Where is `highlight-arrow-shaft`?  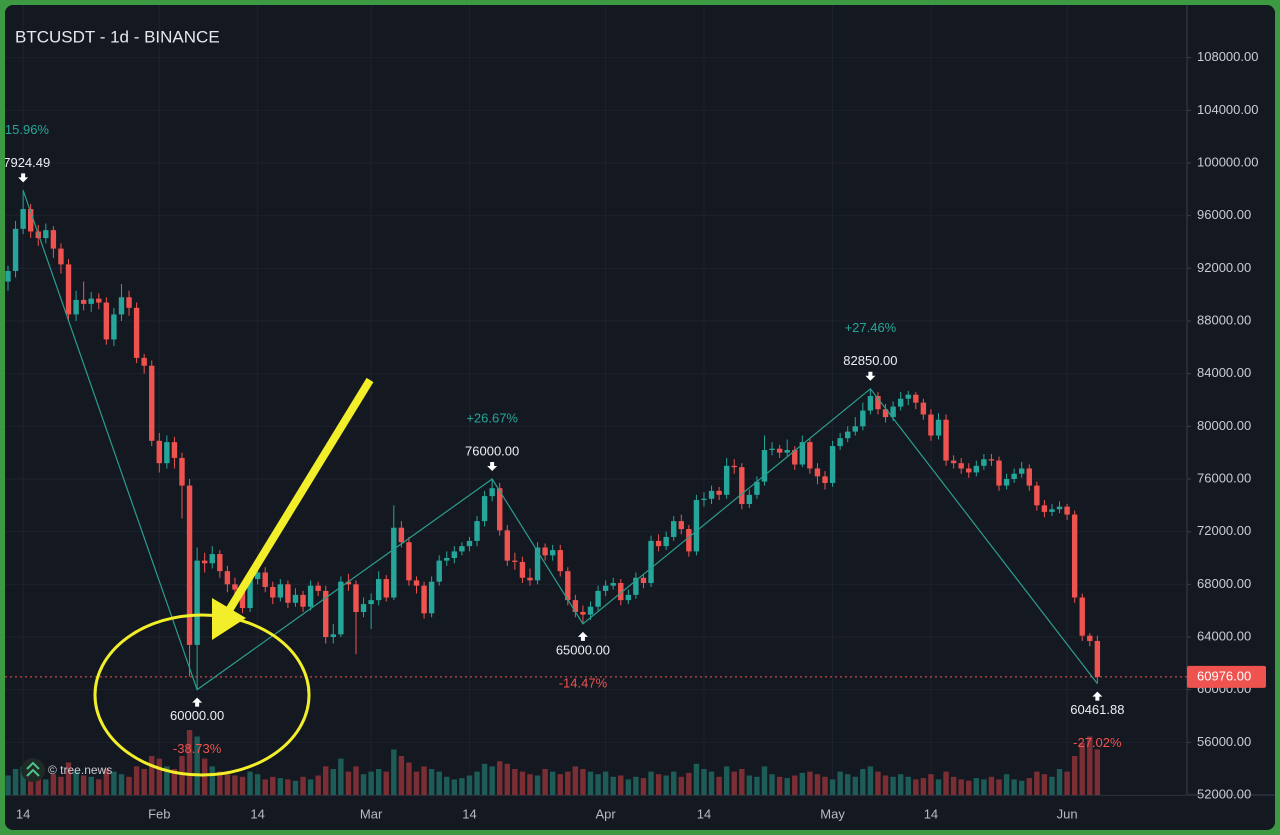 highlight-arrow-shaft is located at coordinates (299, 496).